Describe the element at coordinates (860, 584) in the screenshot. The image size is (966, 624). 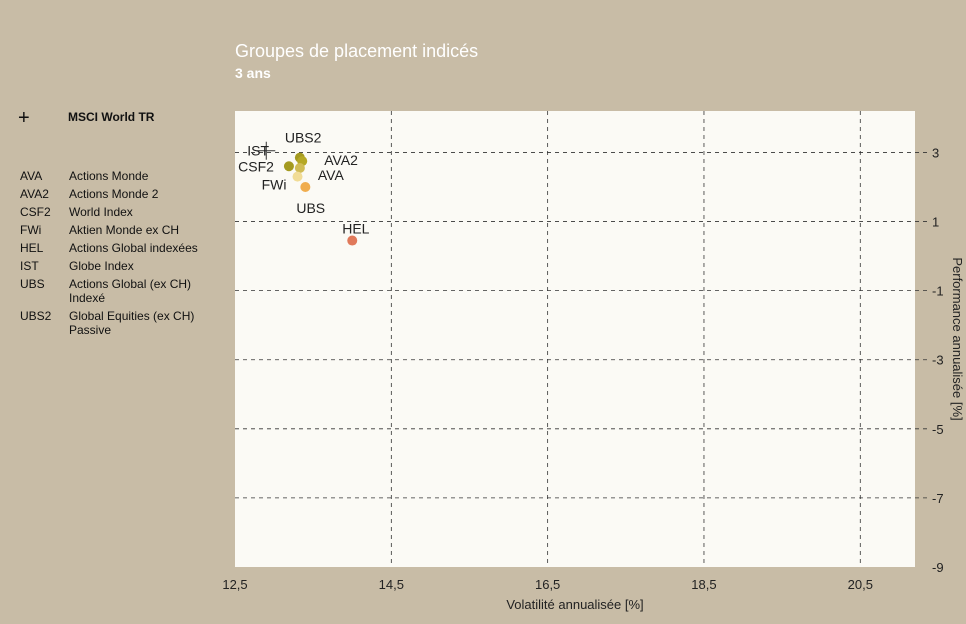
I see `x-tick-label: 20,5` at that location.